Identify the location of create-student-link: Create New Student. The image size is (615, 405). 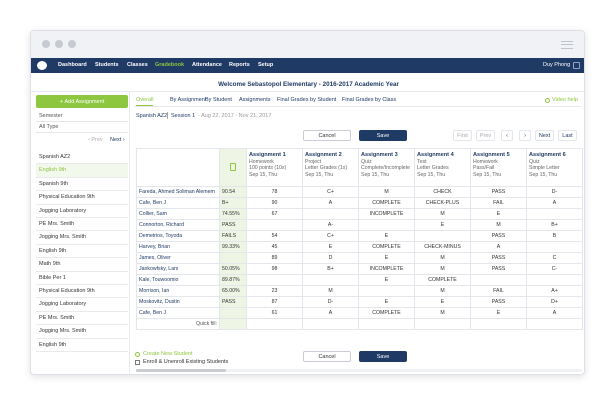
(168, 354).